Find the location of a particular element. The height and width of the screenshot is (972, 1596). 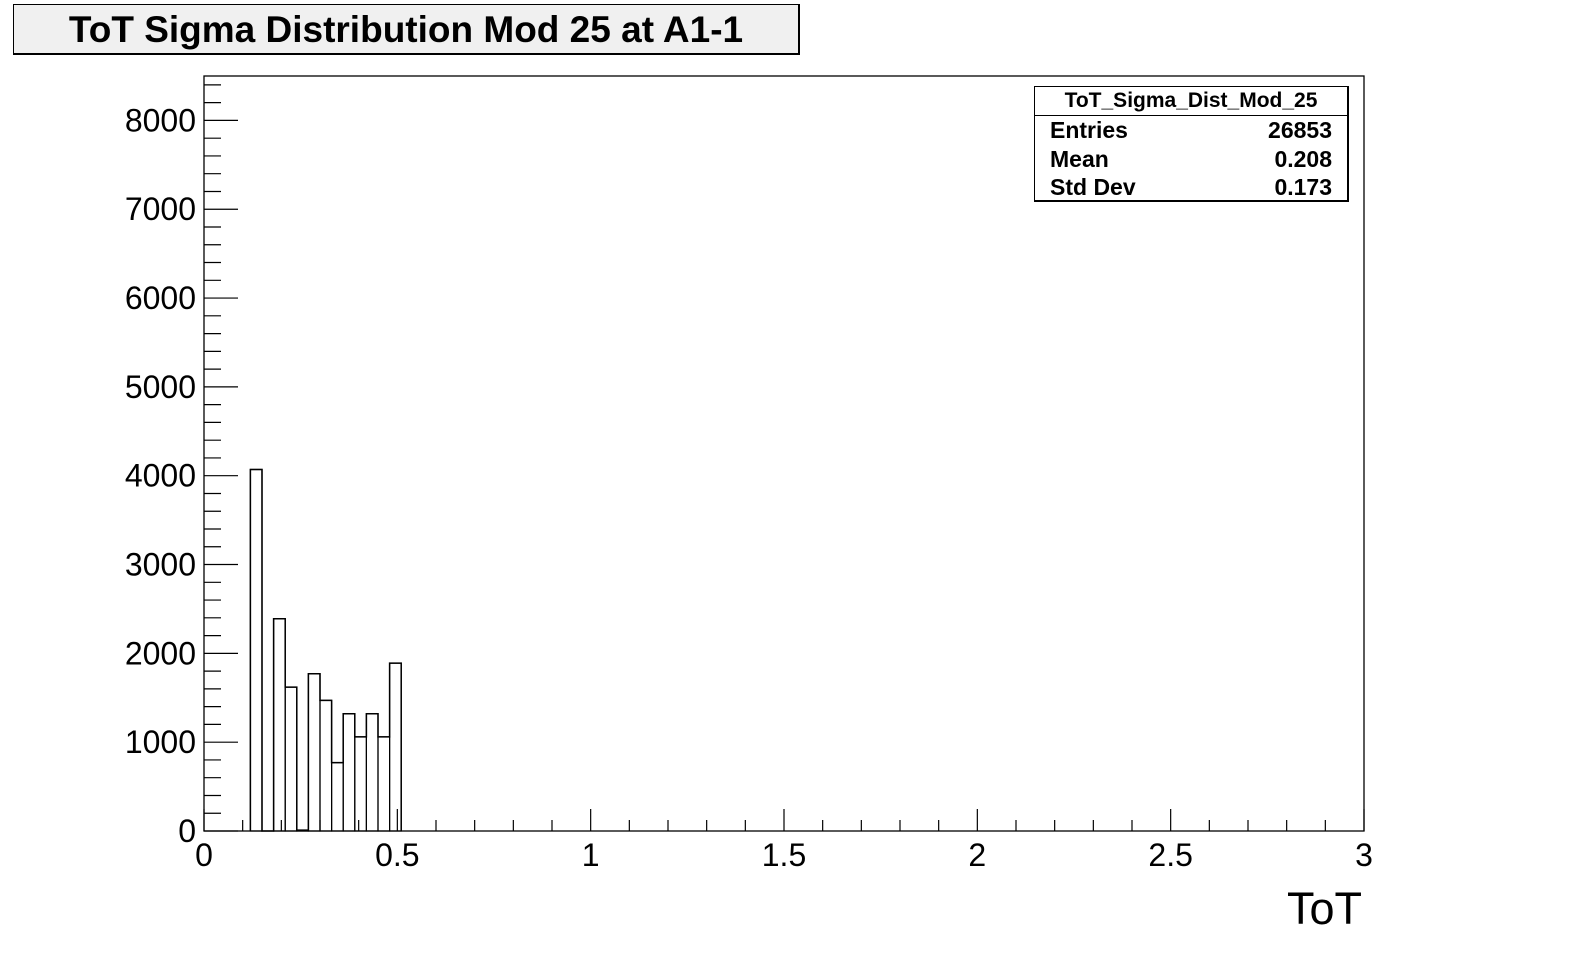

y-tick-label: 3000 is located at coordinates (160, 565).